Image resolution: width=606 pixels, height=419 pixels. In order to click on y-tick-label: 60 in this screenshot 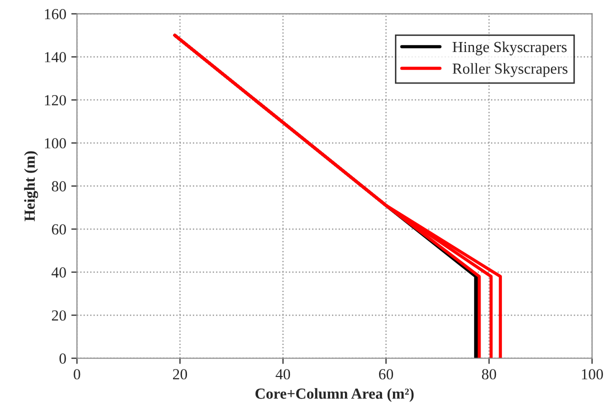, I will do `click(59, 229)`.